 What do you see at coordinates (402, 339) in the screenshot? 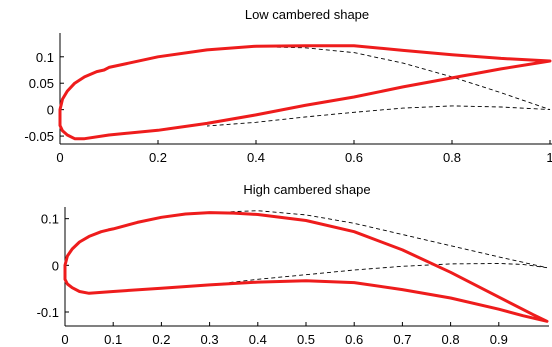
I see `x-tick-label: 0.7` at bounding box center [402, 339].